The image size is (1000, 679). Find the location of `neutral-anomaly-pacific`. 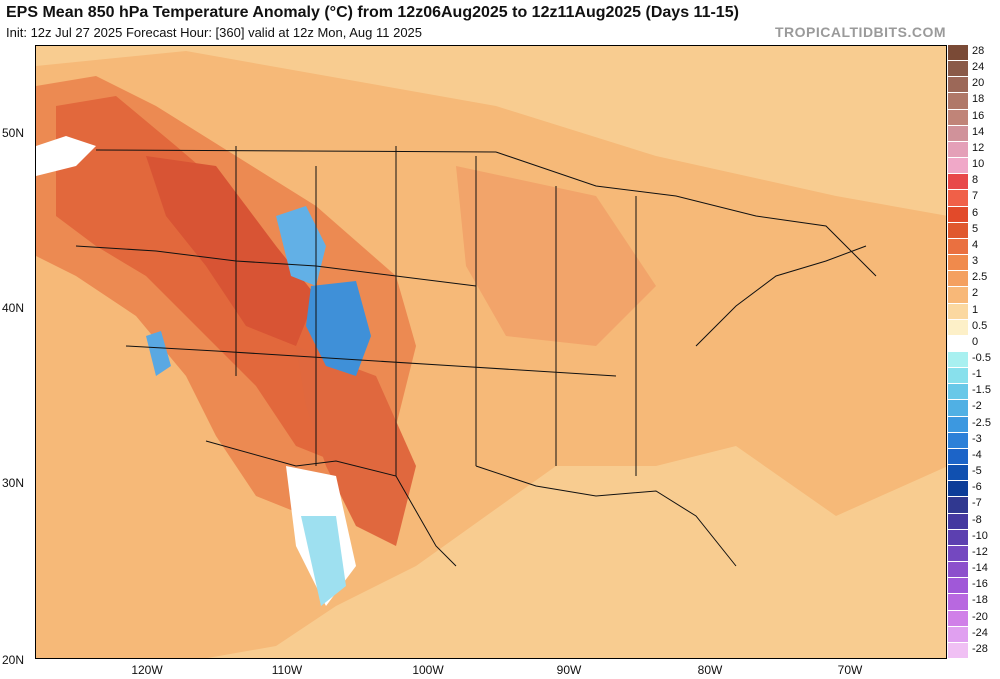

neutral-anomaly-pacific is located at coordinates (66, 156).